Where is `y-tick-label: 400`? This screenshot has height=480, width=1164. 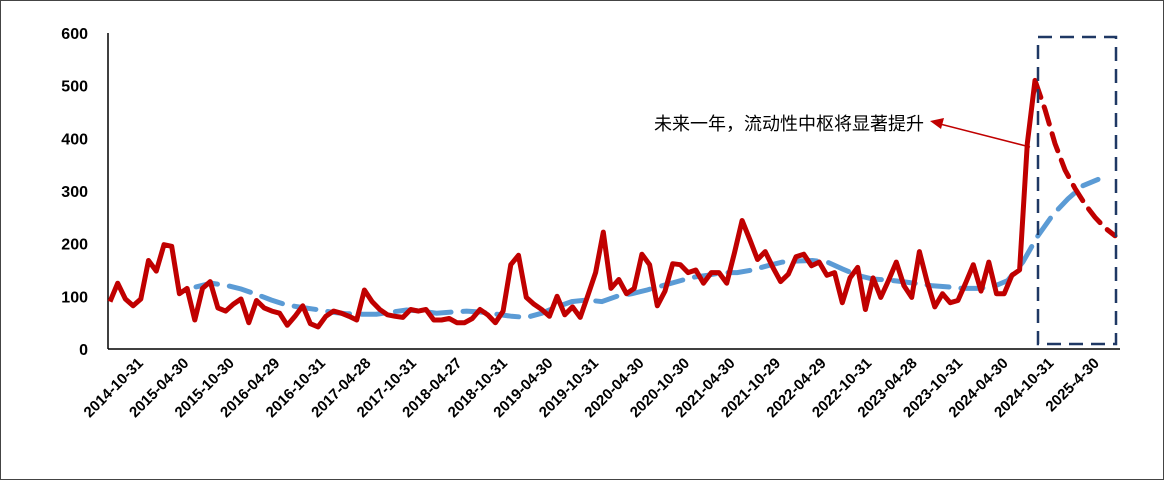
y-tick-label: 400 is located at coordinates (74, 139).